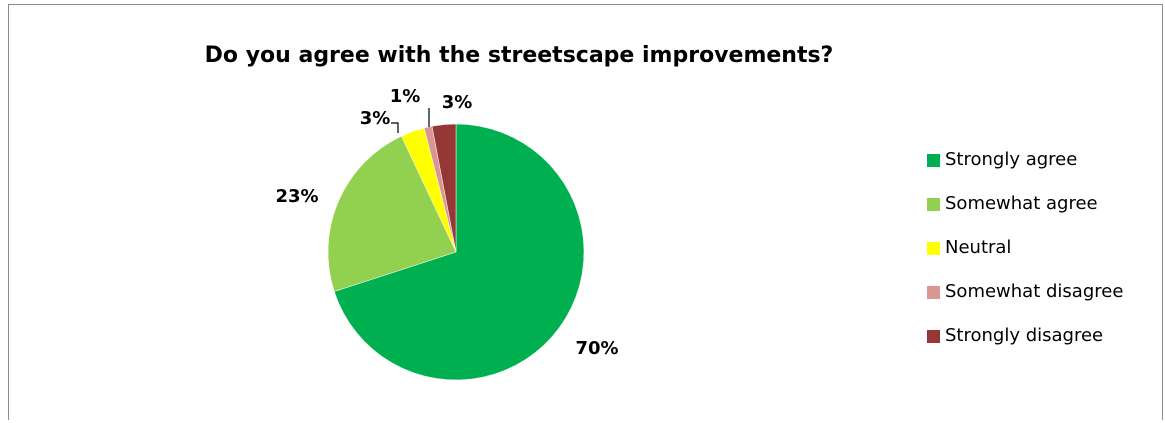 Image resolution: width=1165 pixels, height=423 pixels. Describe the element at coordinates (1021, 203) in the screenshot. I see `legend-label: Somewhat agree` at that location.